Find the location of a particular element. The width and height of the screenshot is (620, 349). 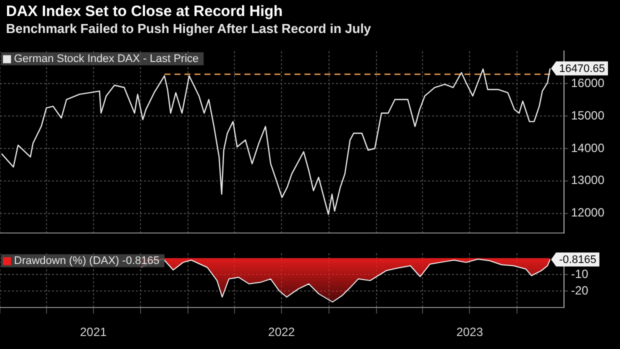

y-tick-label: 12000 is located at coordinates (588, 213).